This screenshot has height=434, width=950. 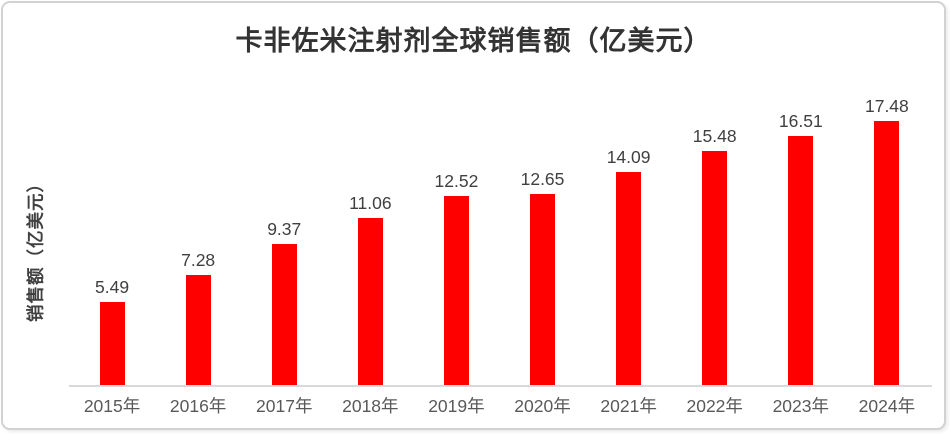 I want to click on bar-2022年, so click(x=715, y=268).